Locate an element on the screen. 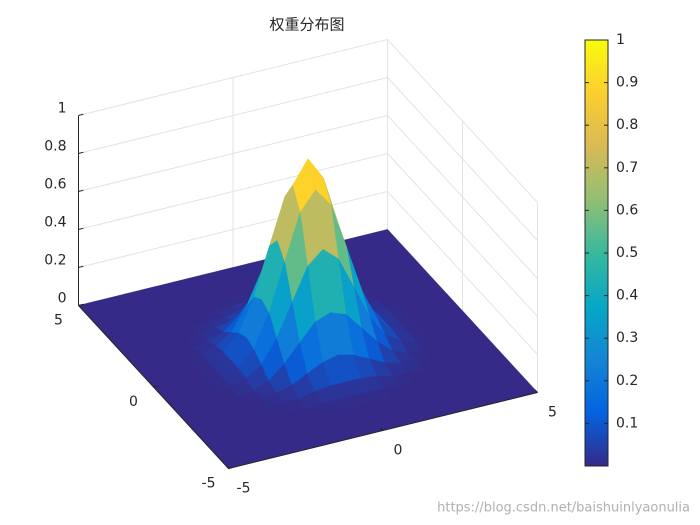 This screenshot has height=525, width=700. colorbar-tick-label: 0.5 is located at coordinates (627, 253).